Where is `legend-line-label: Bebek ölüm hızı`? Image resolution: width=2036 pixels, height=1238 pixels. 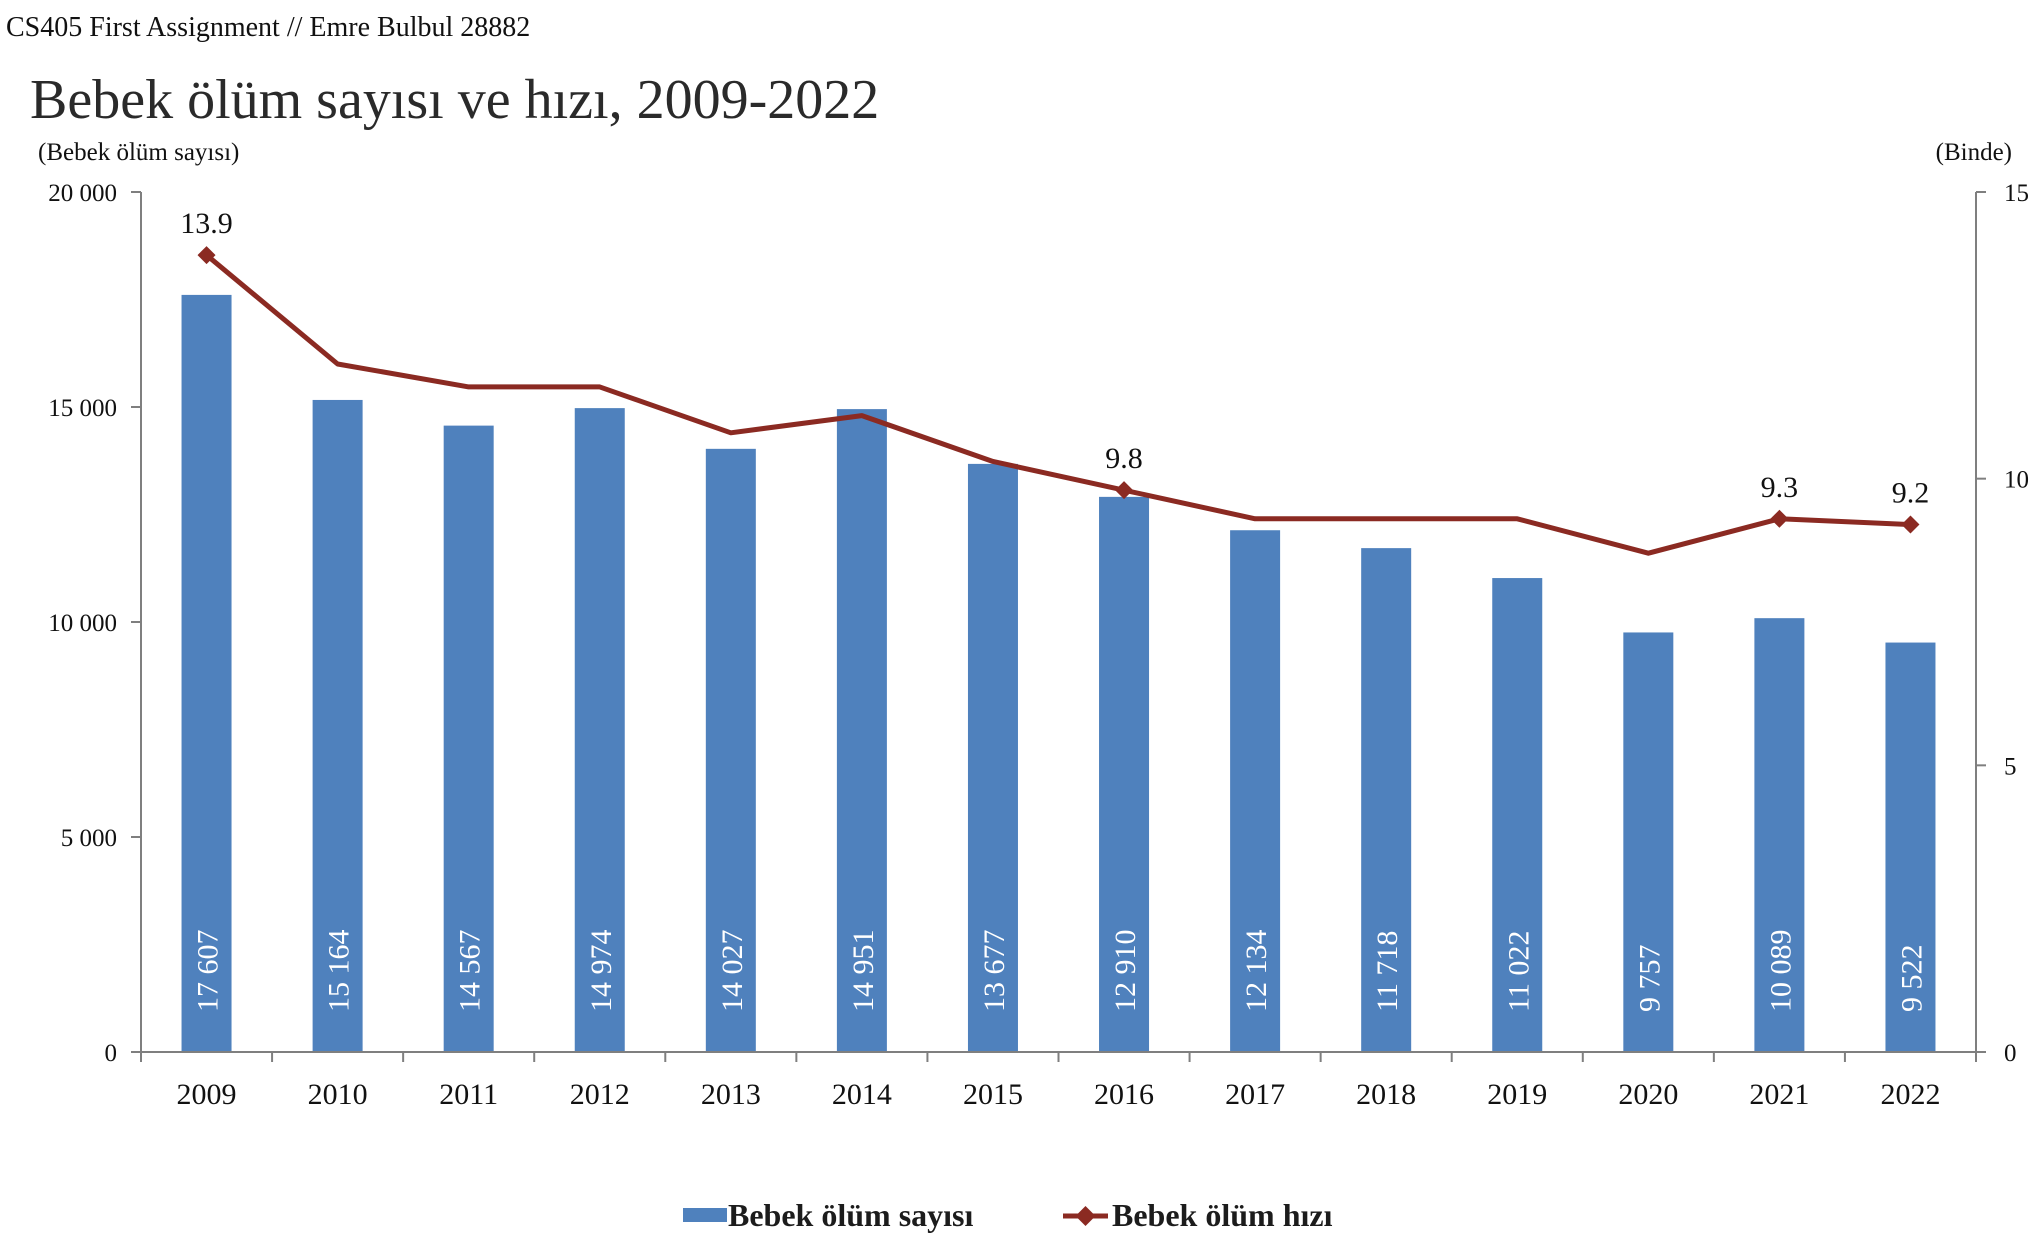 legend-line-label: Bebek ölüm hızı is located at coordinates (1222, 1215).